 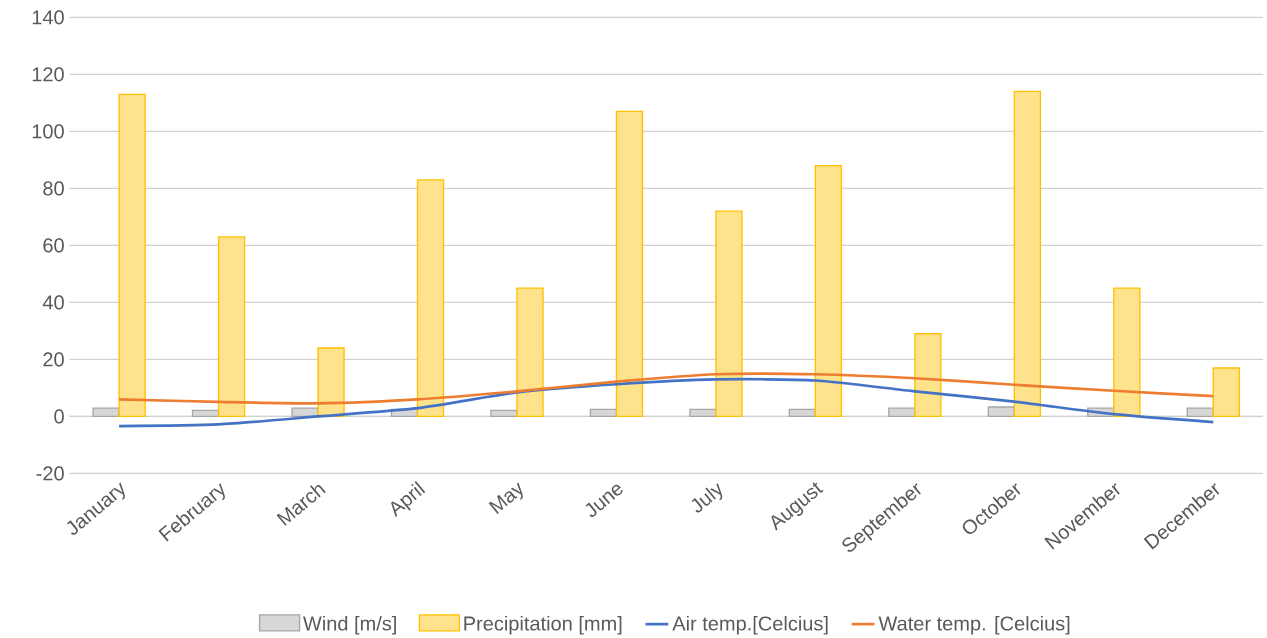 I want to click on x-tick-label: June, so click(x=604, y=501).